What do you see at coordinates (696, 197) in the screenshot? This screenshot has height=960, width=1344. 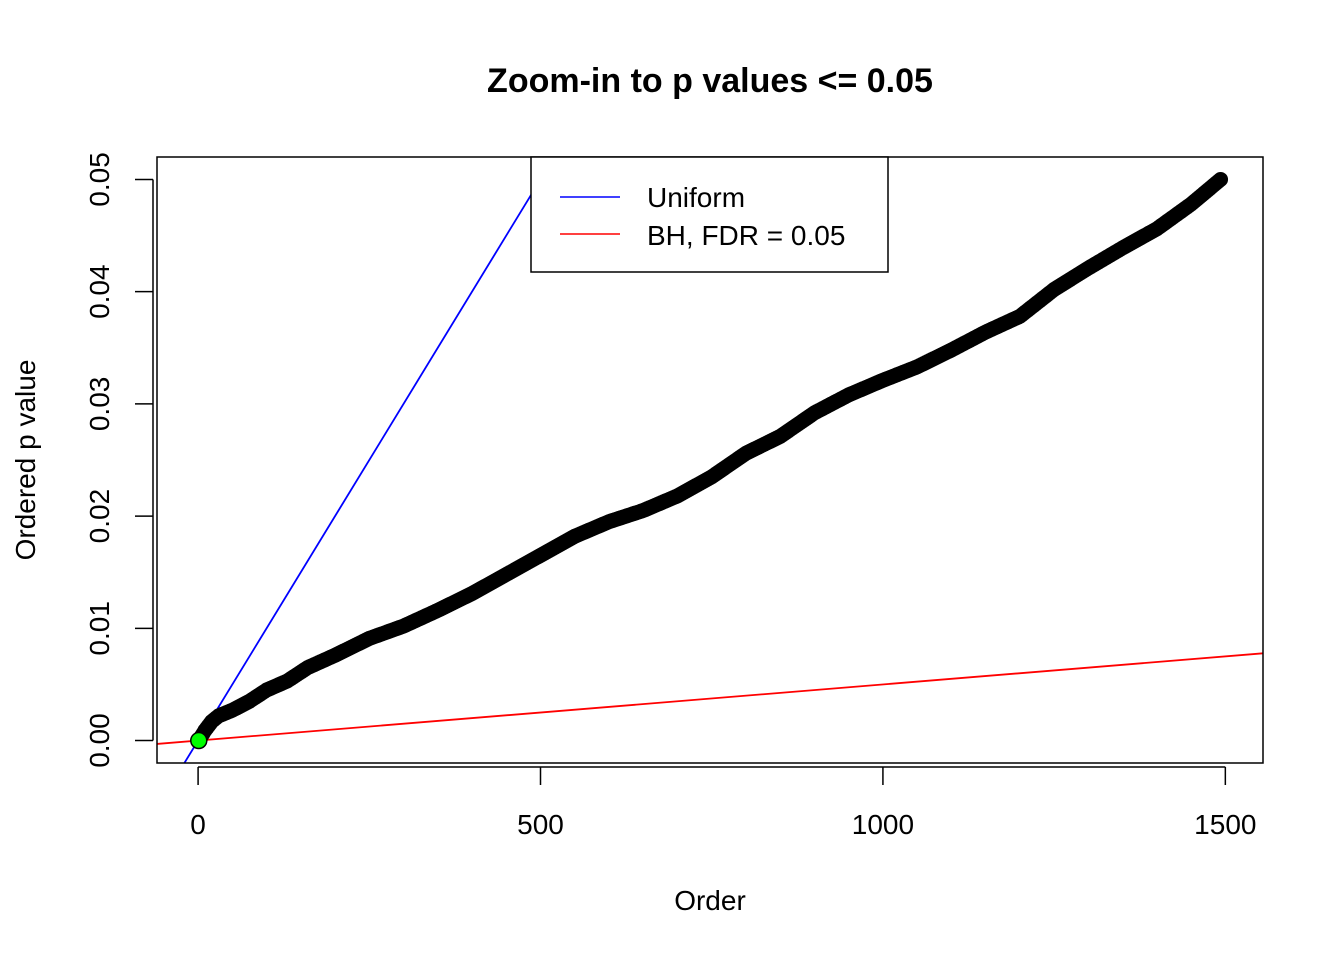 I see `legend-label-uniform: Uniform` at bounding box center [696, 197].